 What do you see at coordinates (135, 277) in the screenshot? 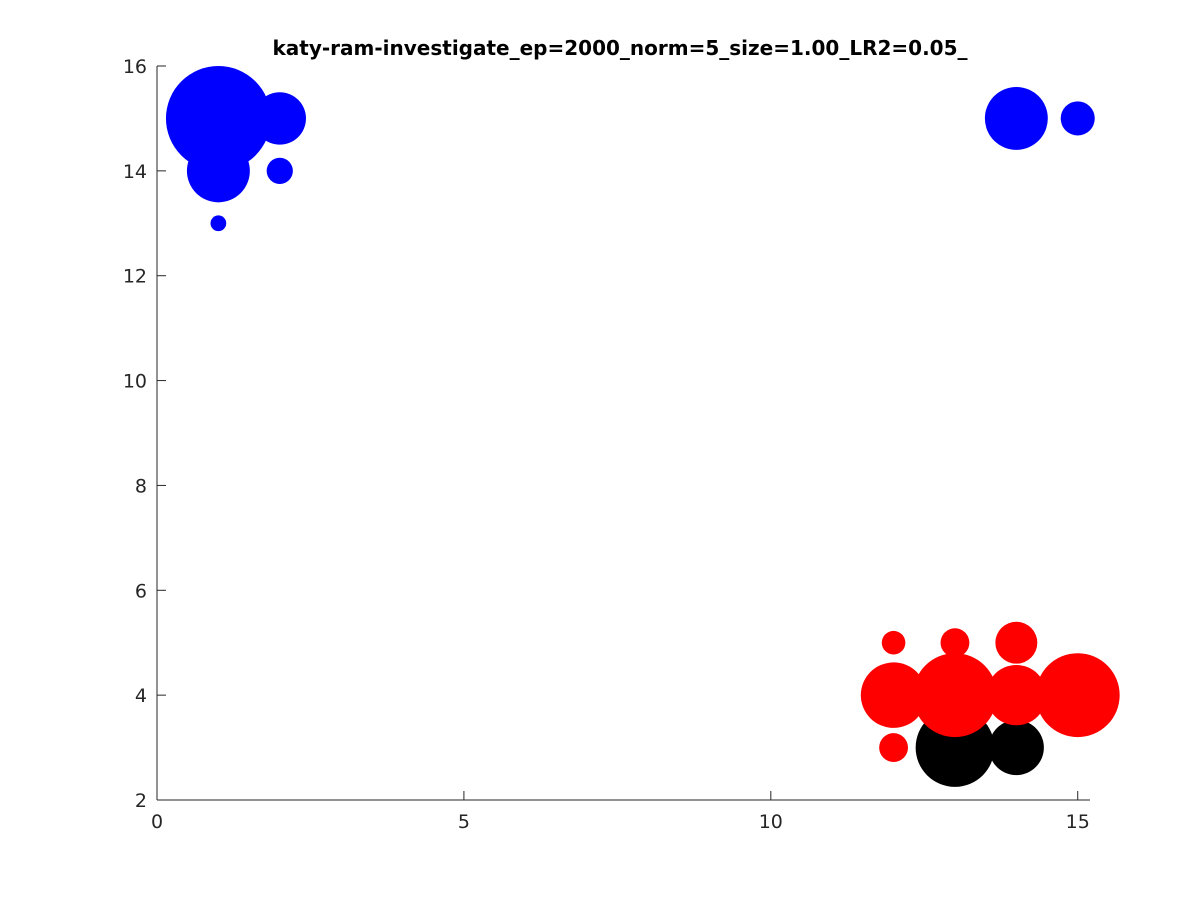
I see `y-tick-label-12: 12` at bounding box center [135, 277].